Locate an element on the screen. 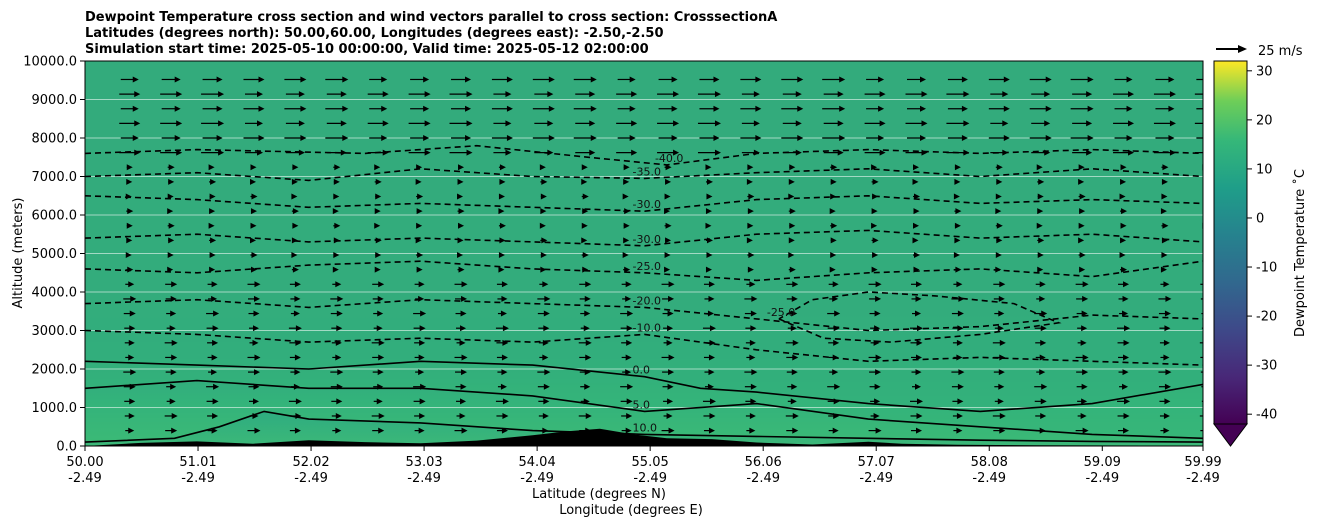 Image resolution: width=1320 pixels, height=526 pixels. x-tick-label-latitude: 52.02 is located at coordinates (310, 462).